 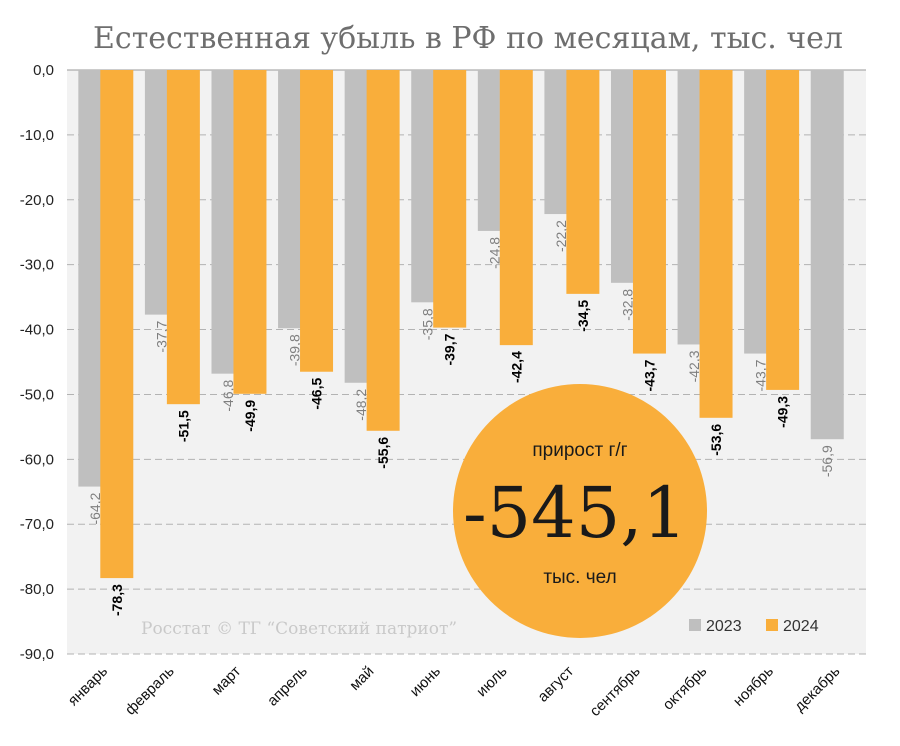 What do you see at coordinates (494, 253) in the screenshot?
I see `data-label-2023-6: -24,8` at bounding box center [494, 253].